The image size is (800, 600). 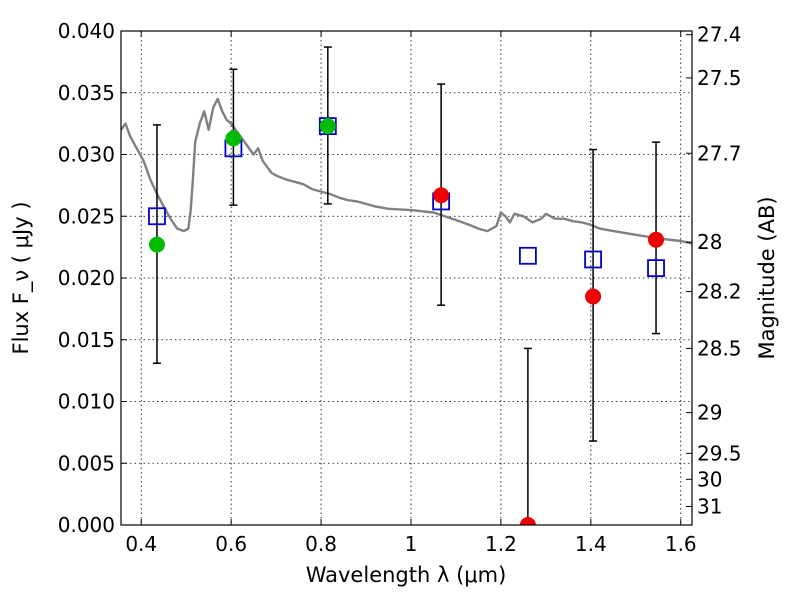 What do you see at coordinates (231, 544) in the screenshot?
I see `x-tick-label: 0.6` at bounding box center [231, 544].